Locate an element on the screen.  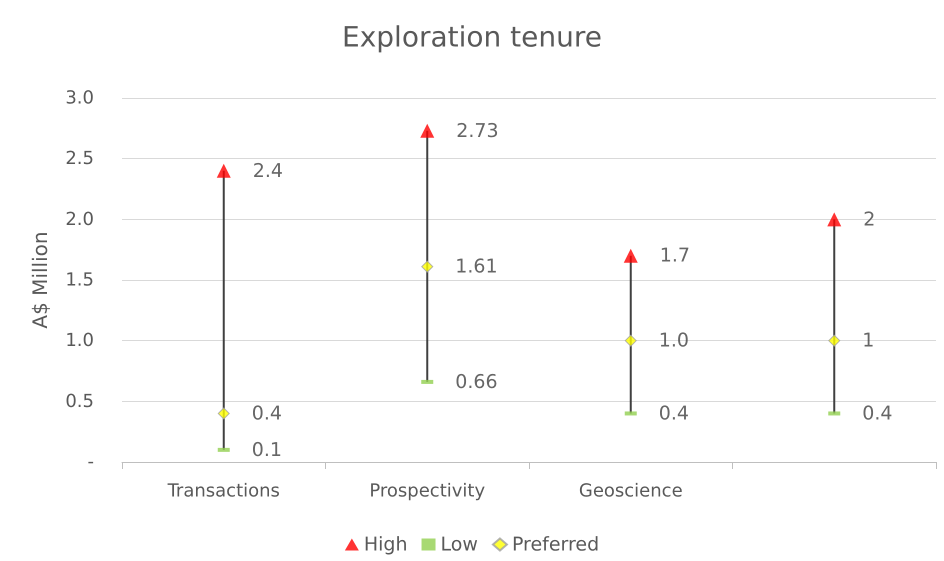
data-label: 1 is located at coordinates (868, 341).